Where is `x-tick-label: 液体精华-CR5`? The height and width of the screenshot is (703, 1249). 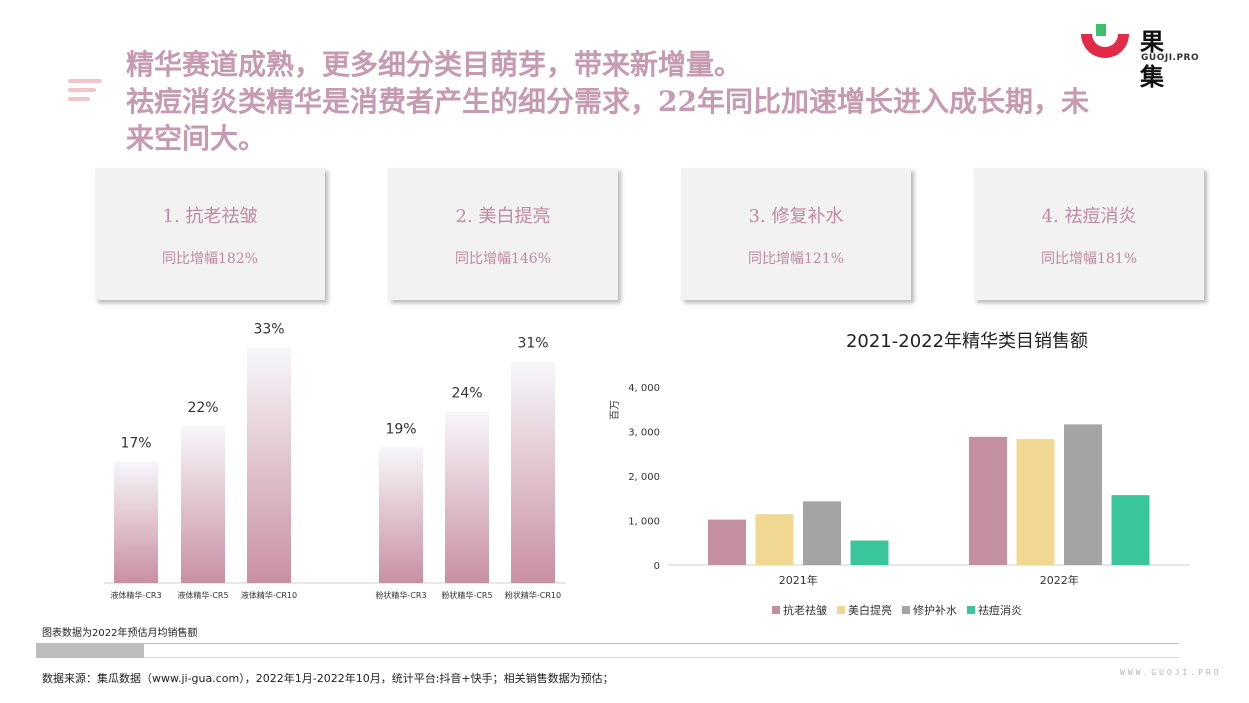
x-tick-label: 液体精华-CR5 is located at coordinates (202, 595).